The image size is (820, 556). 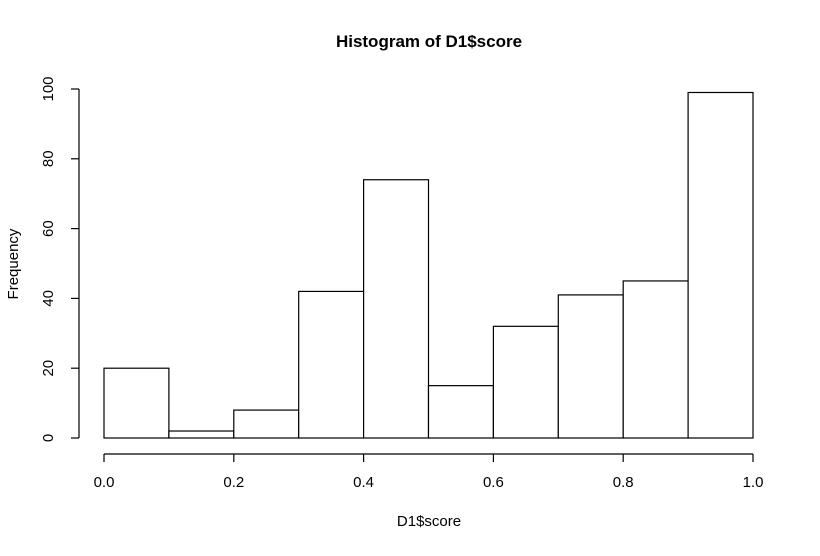 I want to click on x-axis: 0.0 0.2 0.4 0.6 0.8 1.0, so click(x=429, y=472).